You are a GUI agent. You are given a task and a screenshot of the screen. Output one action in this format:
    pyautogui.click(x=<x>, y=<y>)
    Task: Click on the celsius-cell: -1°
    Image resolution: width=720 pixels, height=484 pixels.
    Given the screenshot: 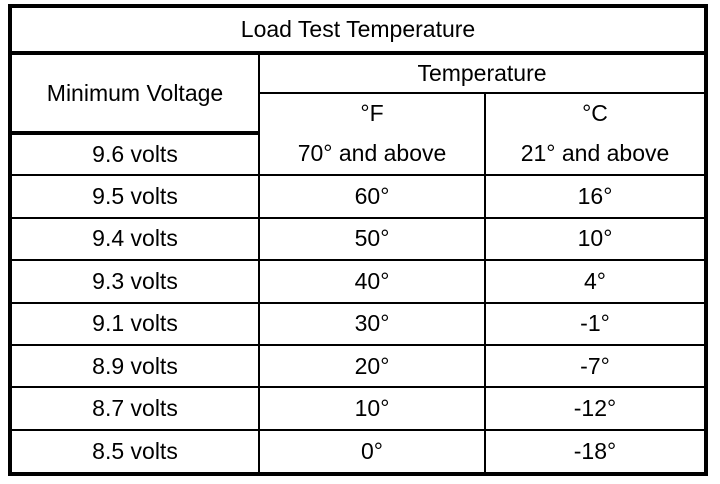 What is the action you would take?
    pyautogui.click(x=594, y=323)
    